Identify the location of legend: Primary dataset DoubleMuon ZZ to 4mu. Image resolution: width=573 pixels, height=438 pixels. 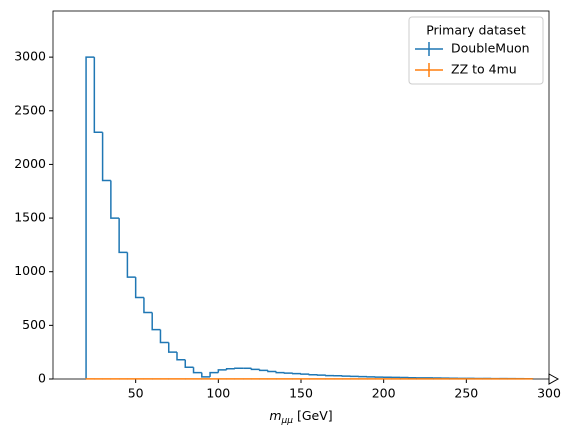
(476, 50).